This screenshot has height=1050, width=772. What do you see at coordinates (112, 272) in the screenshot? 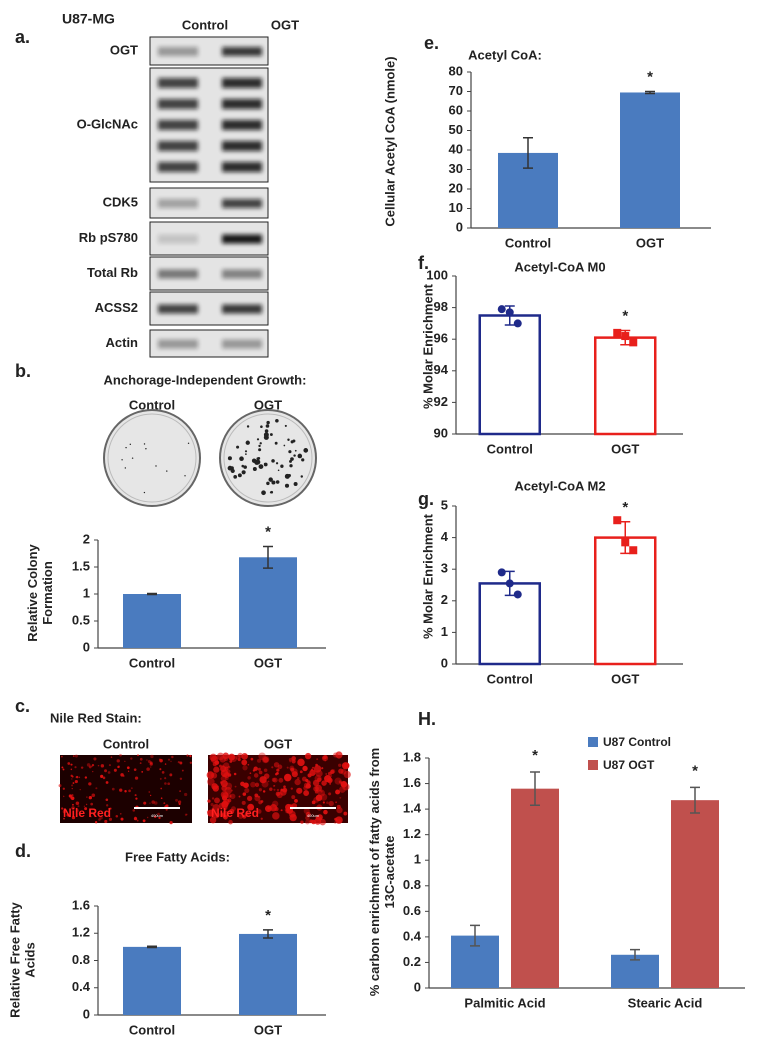
I see `blot-row-label: Total Rb` at bounding box center [112, 272].